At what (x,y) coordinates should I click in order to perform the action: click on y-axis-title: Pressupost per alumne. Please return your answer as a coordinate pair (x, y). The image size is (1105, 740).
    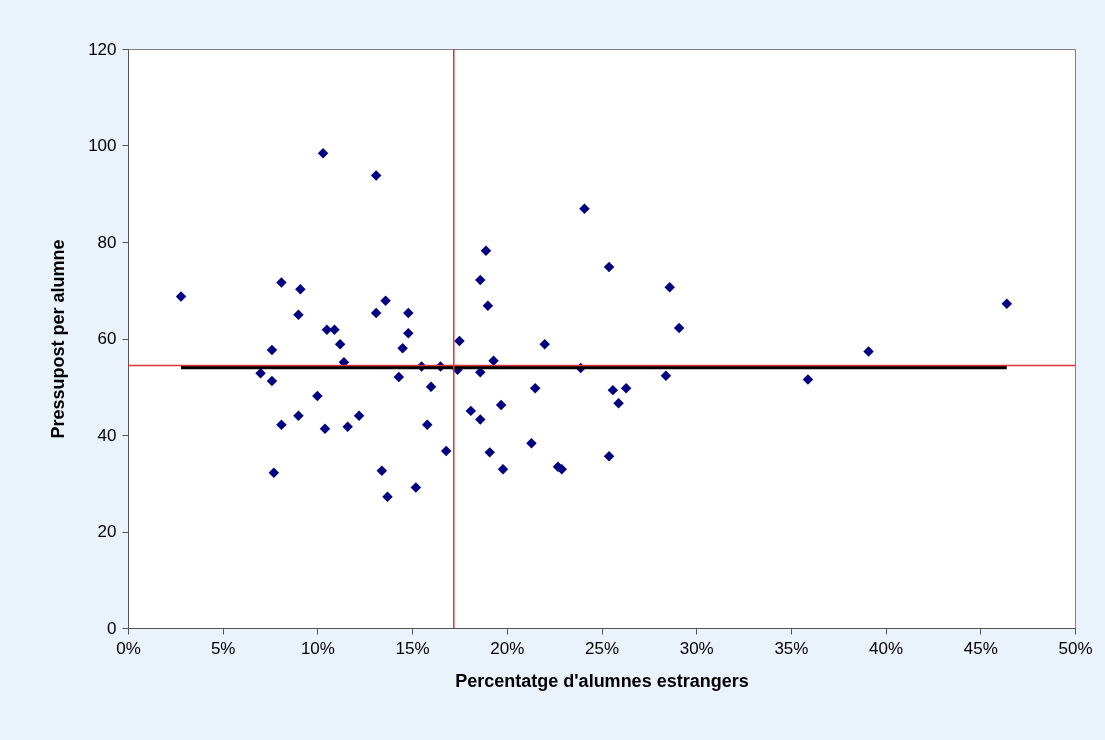
    Looking at the image, I should click on (58, 339).